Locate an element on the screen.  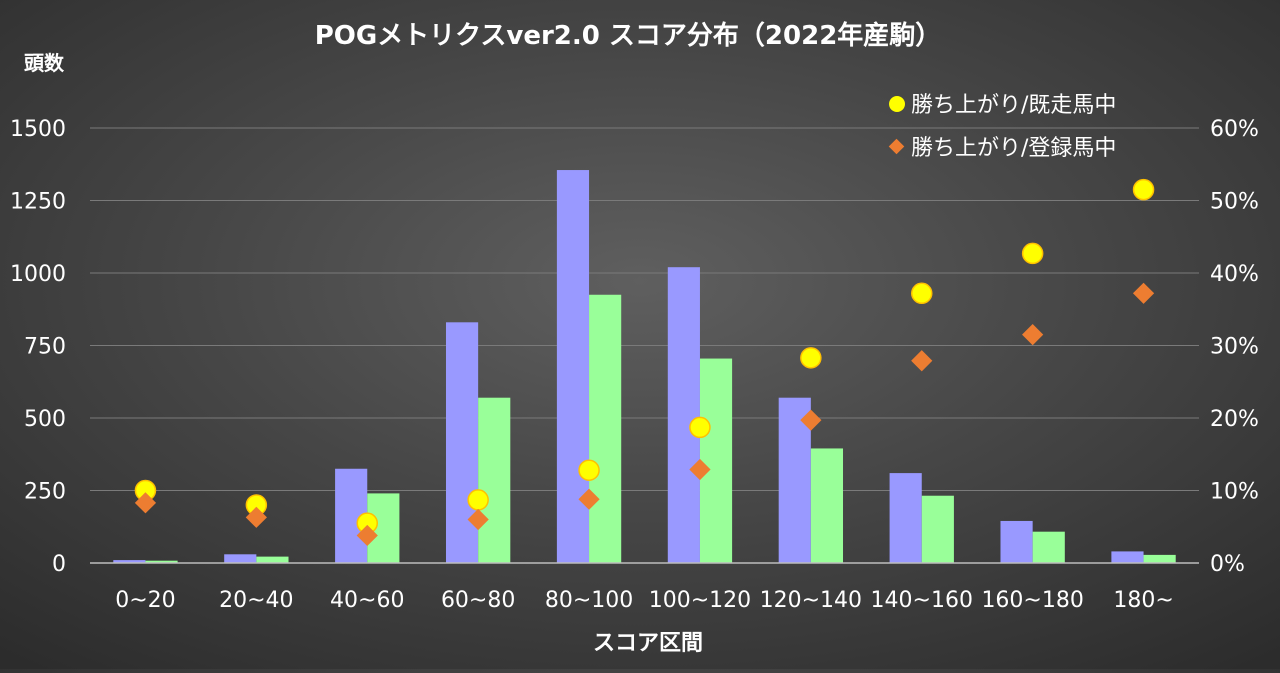
y2-tick-label: 0% is located at coordinates (1227, 564).